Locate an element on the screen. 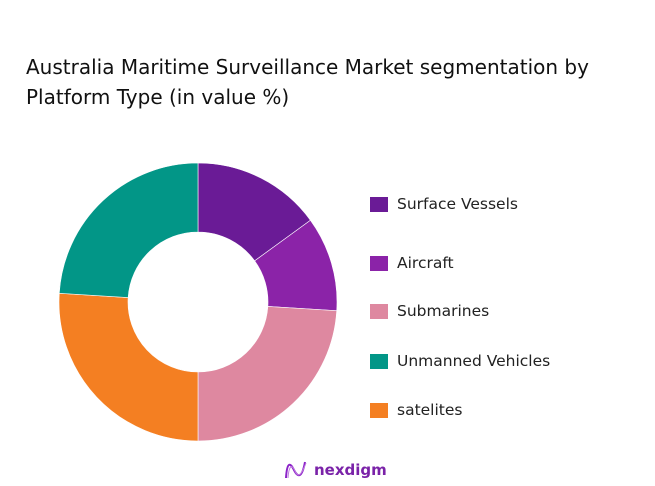 Image resolution: width=655 pixels, height=486 pixels. legend-label: Surface Vessels is located at coordinates (457, 204).